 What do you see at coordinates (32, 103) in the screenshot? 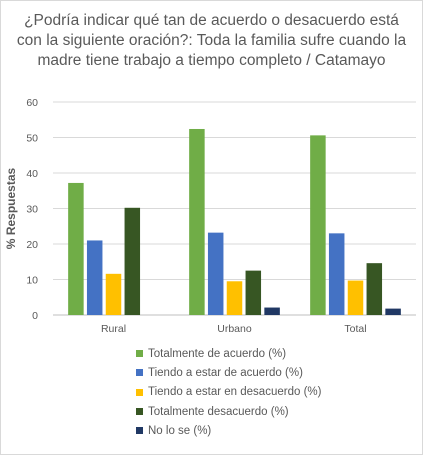
I see `y-tick-label: 60` at bounding box center [32, 103].